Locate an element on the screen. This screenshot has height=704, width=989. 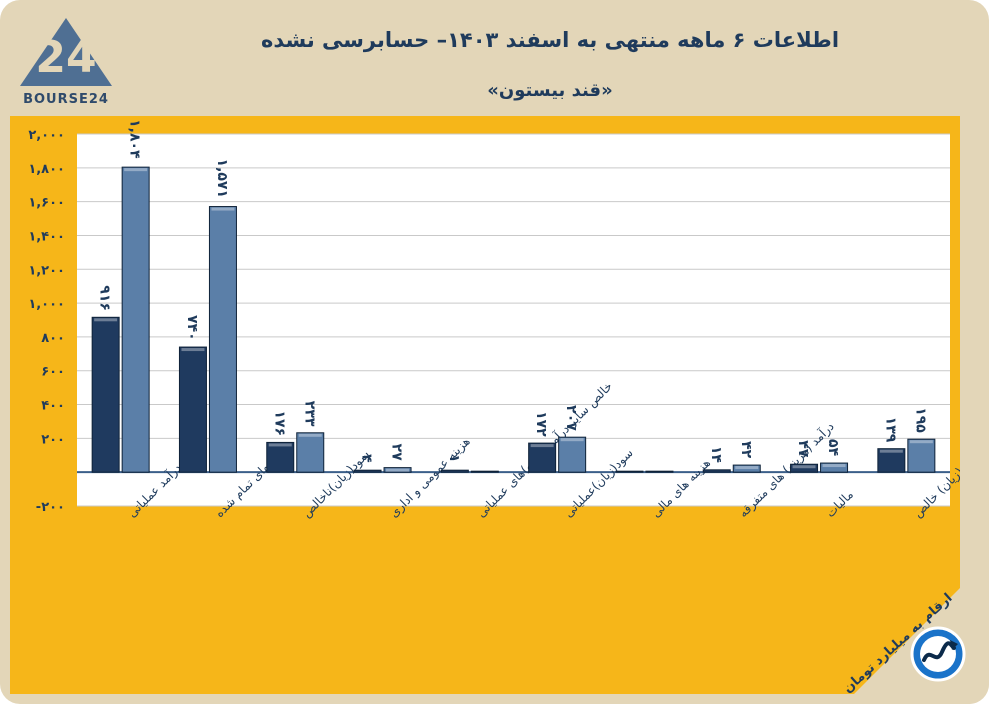
data-label: ۱۷۲ is located at coordinates (541, 424).